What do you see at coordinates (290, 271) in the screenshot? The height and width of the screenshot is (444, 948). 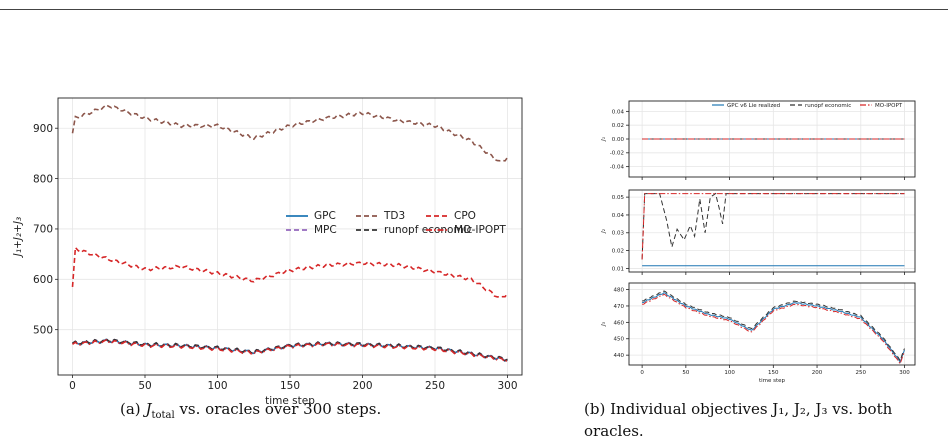 I see `series-line-cpo` at bounding box center [290, 271].